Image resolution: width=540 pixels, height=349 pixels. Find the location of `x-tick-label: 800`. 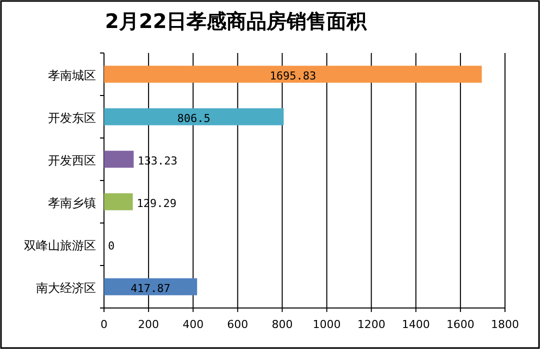

x-tick-label: 800 is located at coordinates (282, 324).